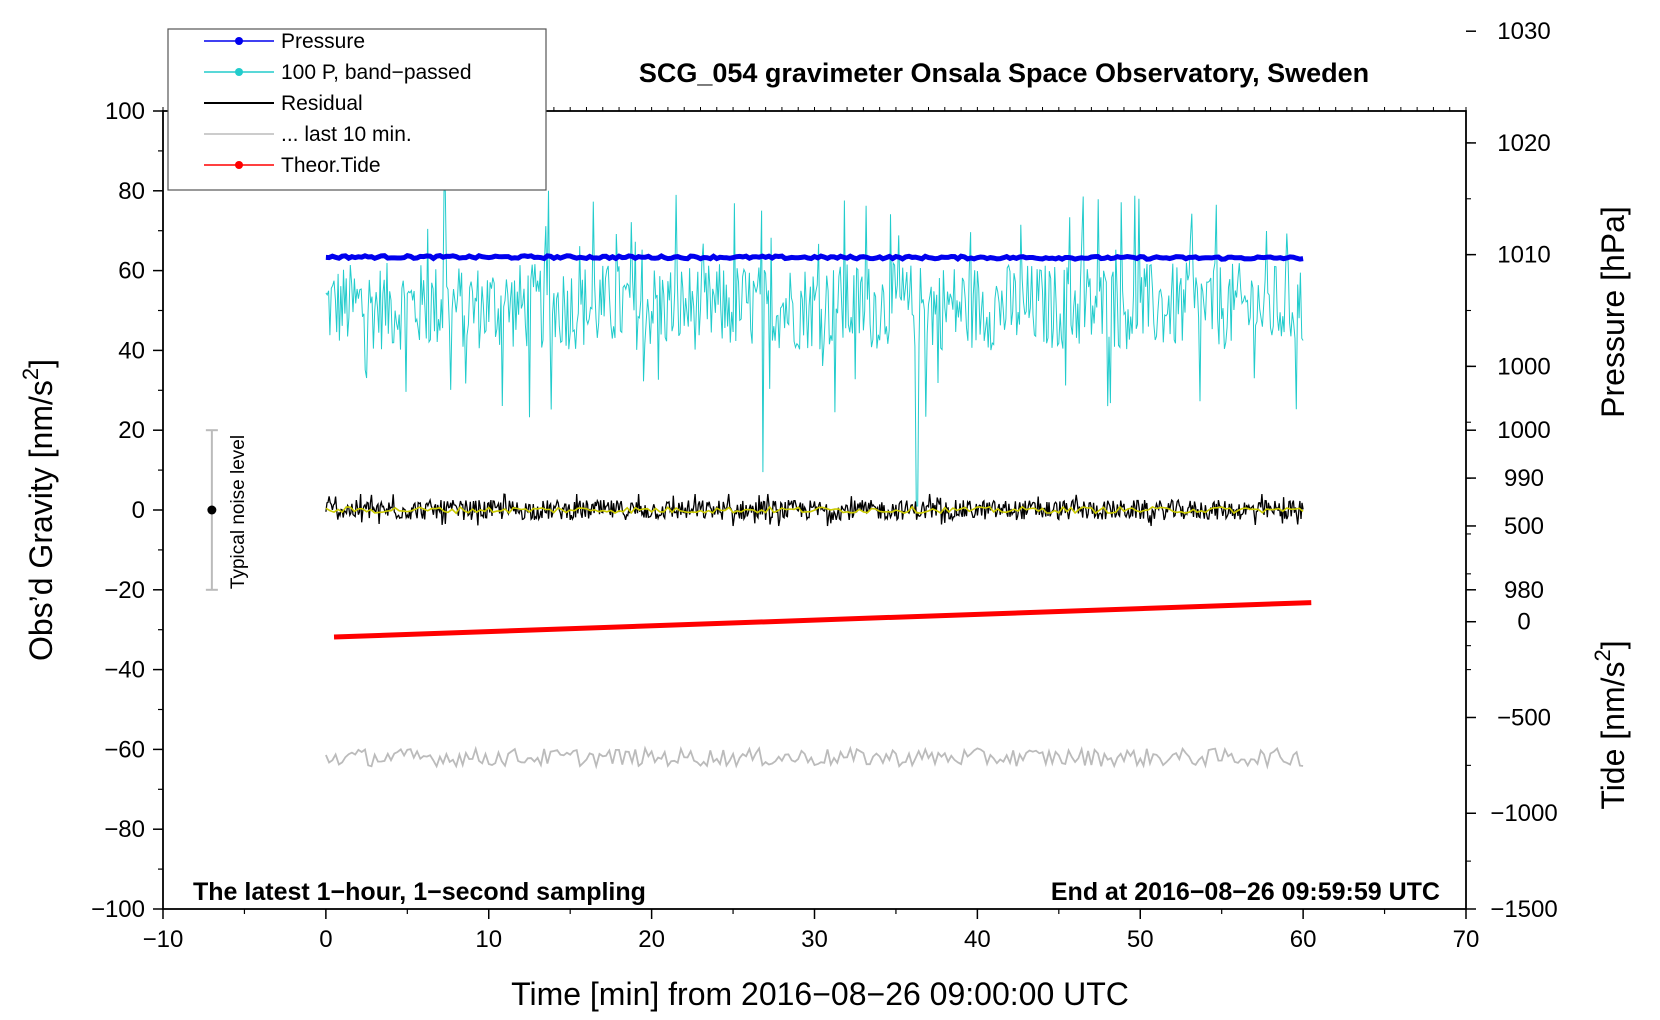 Image resolution: width=1660 pixels, height=1020 pixels. Describe the element at coordinates (131, 430) in the screenshot. I see `y-tick-label: 20` at that location.